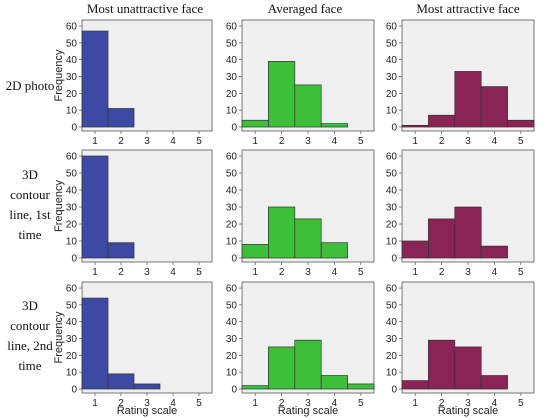 This screenshot has height=419, width=550. What do you see at coordinates (133, 83) in the screenshot?
I see `panel-2d-photo-unattractive: 0 10 20 30 40 50 60 1 2 3 4 5 Frequency` at bounding box center [133, 83].